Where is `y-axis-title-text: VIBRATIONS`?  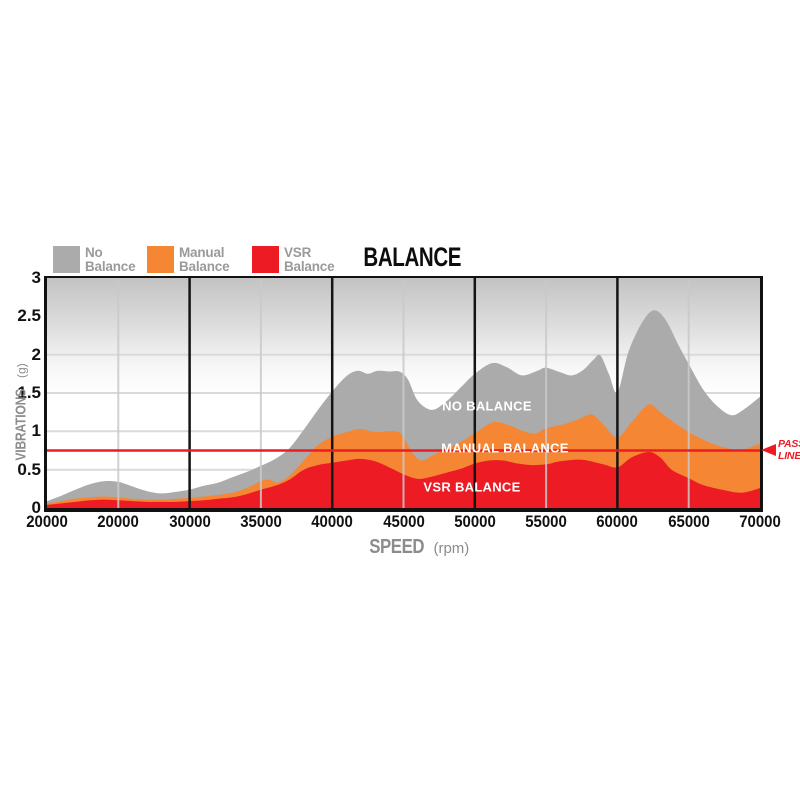 y-axis-title-text: VIBRATIONS is located at coordinates (21, 425).